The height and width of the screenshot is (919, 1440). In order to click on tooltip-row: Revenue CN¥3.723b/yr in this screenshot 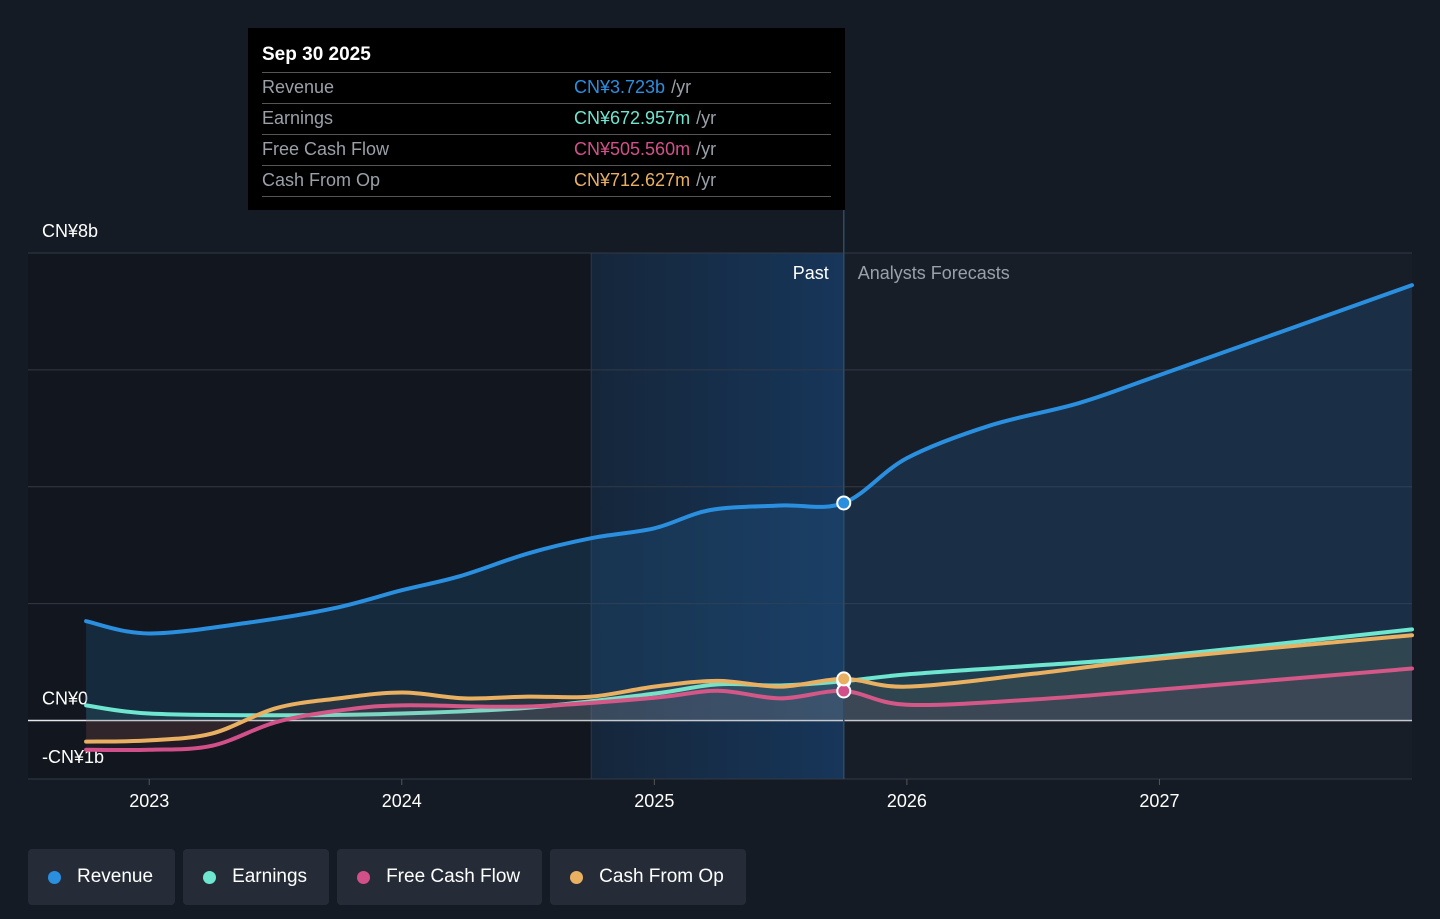, I will do `click(546, 87)`.